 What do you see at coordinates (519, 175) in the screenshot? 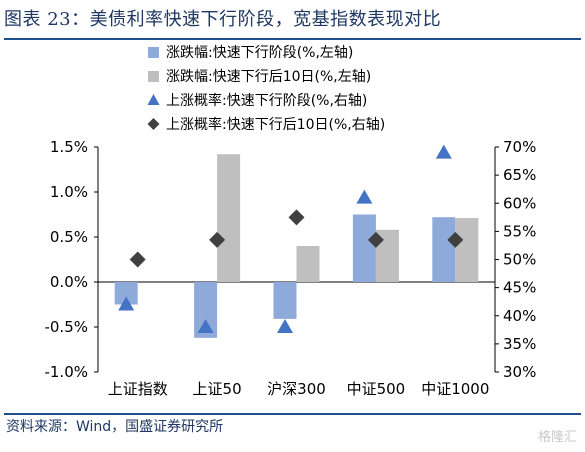
I see `y-right-tick-label: 65%` at bounding box center [519, 175].